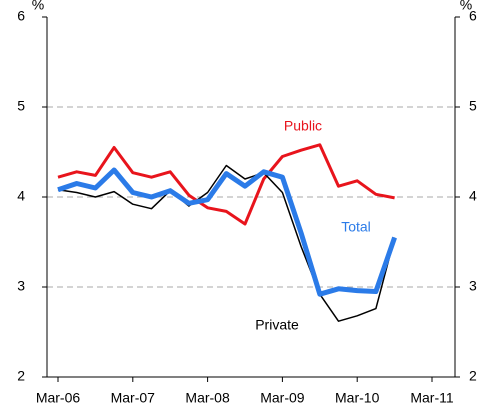 Image resolution: width=489 pixels, height=410 pixels. I want to click on x-tick-label: Mar-06, so click(58, 398).